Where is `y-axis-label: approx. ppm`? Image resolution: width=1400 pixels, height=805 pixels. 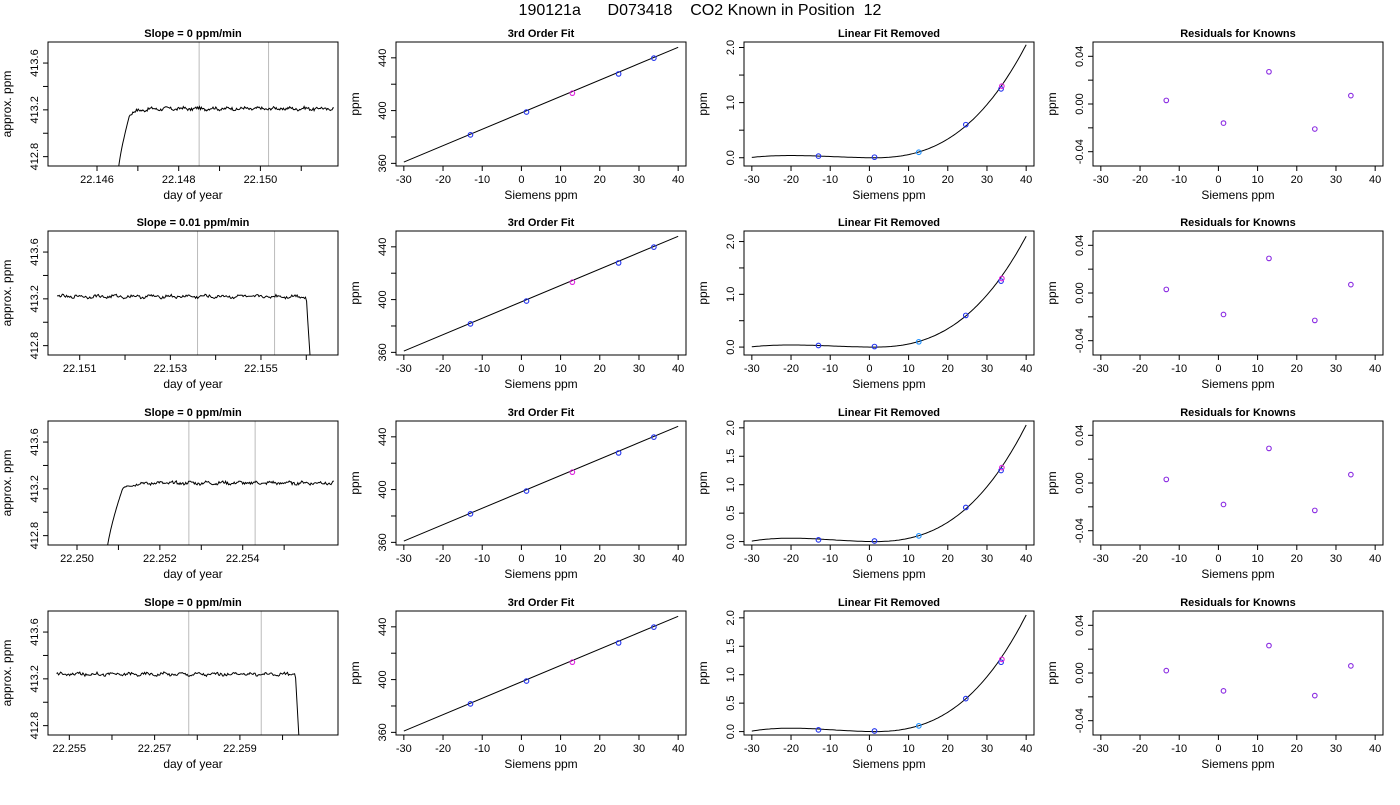
y-axis-label: approx. ppm is located at coordinates (7, 483).